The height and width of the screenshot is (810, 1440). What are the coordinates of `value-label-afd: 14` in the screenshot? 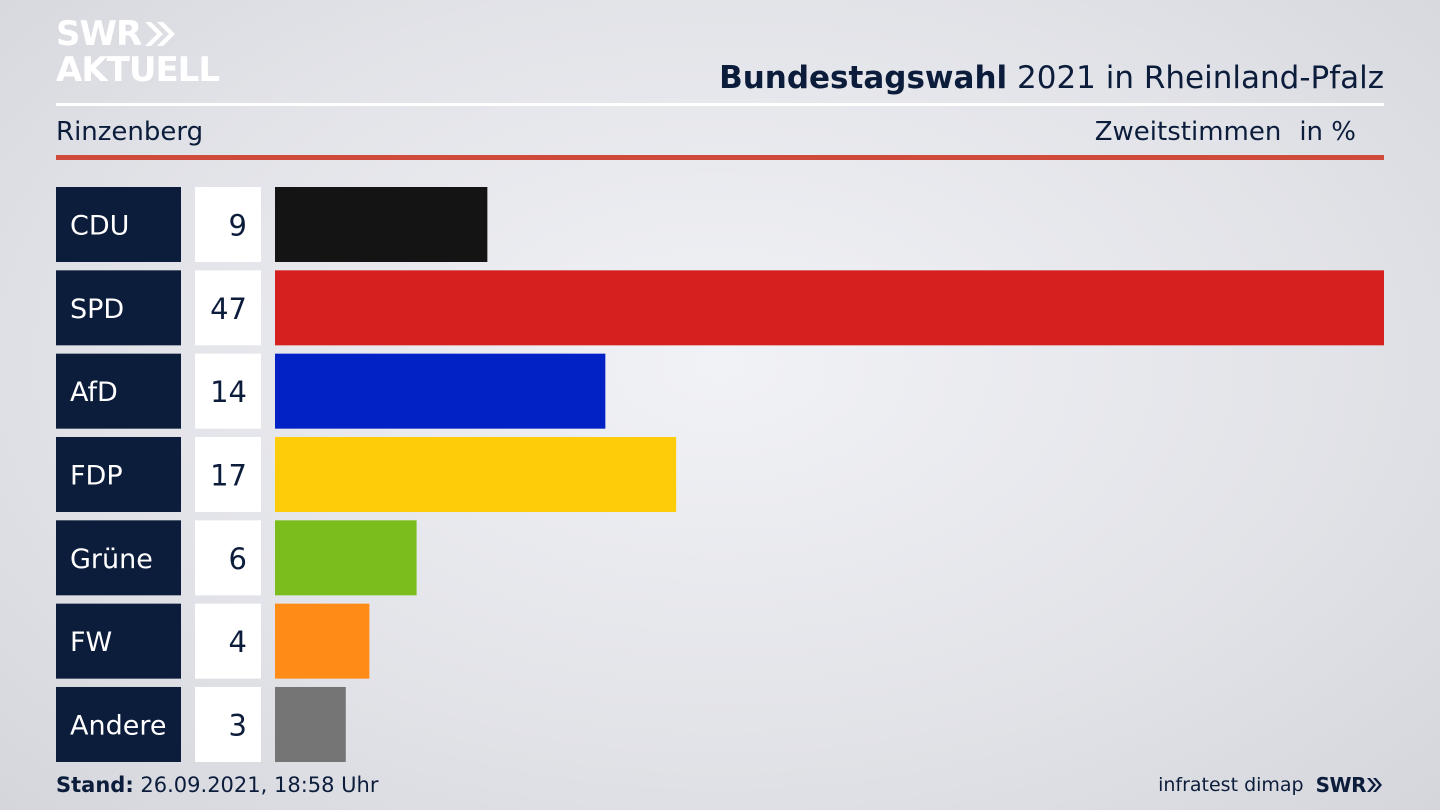 It's located at (228, 392).